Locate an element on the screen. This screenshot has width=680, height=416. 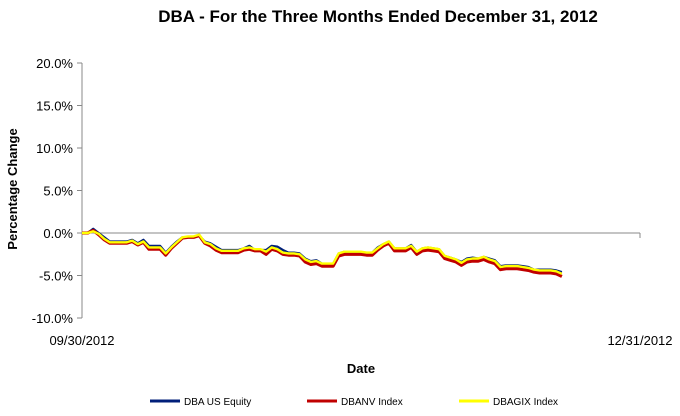
legend: DBA US Equity DBANV Index DBAGIX Index is located at coordinates (354, 402).